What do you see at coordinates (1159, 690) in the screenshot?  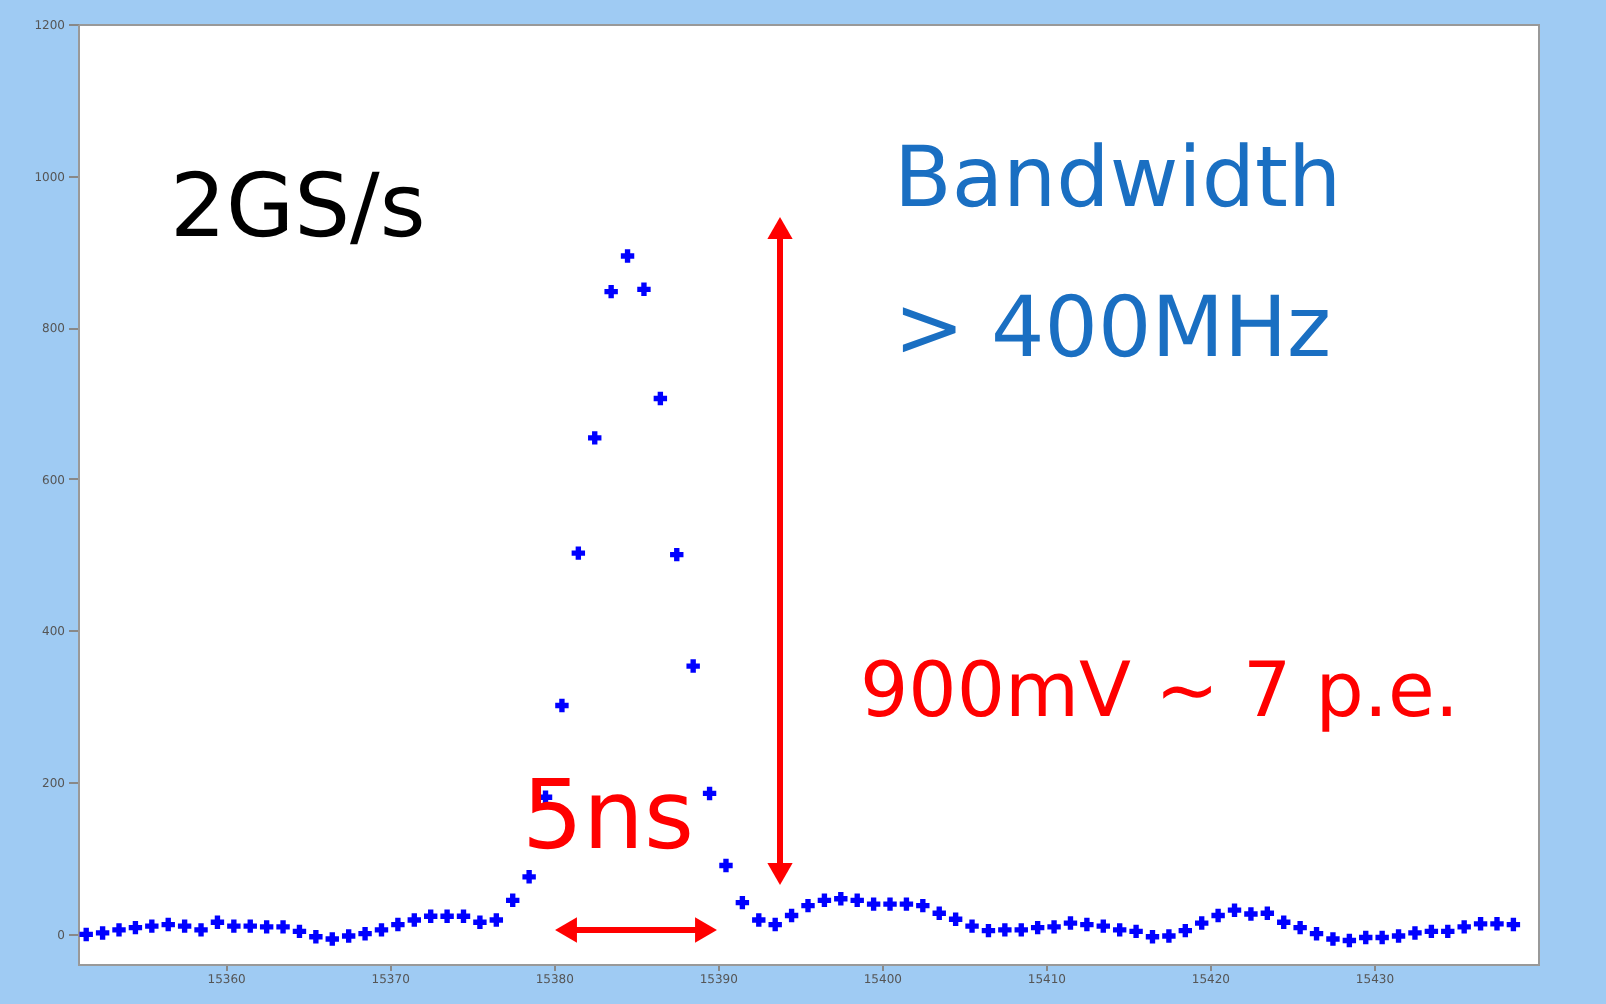 I see `annotation: 900mV ~ 7 p.e.` at bounding box center [1159, 690].